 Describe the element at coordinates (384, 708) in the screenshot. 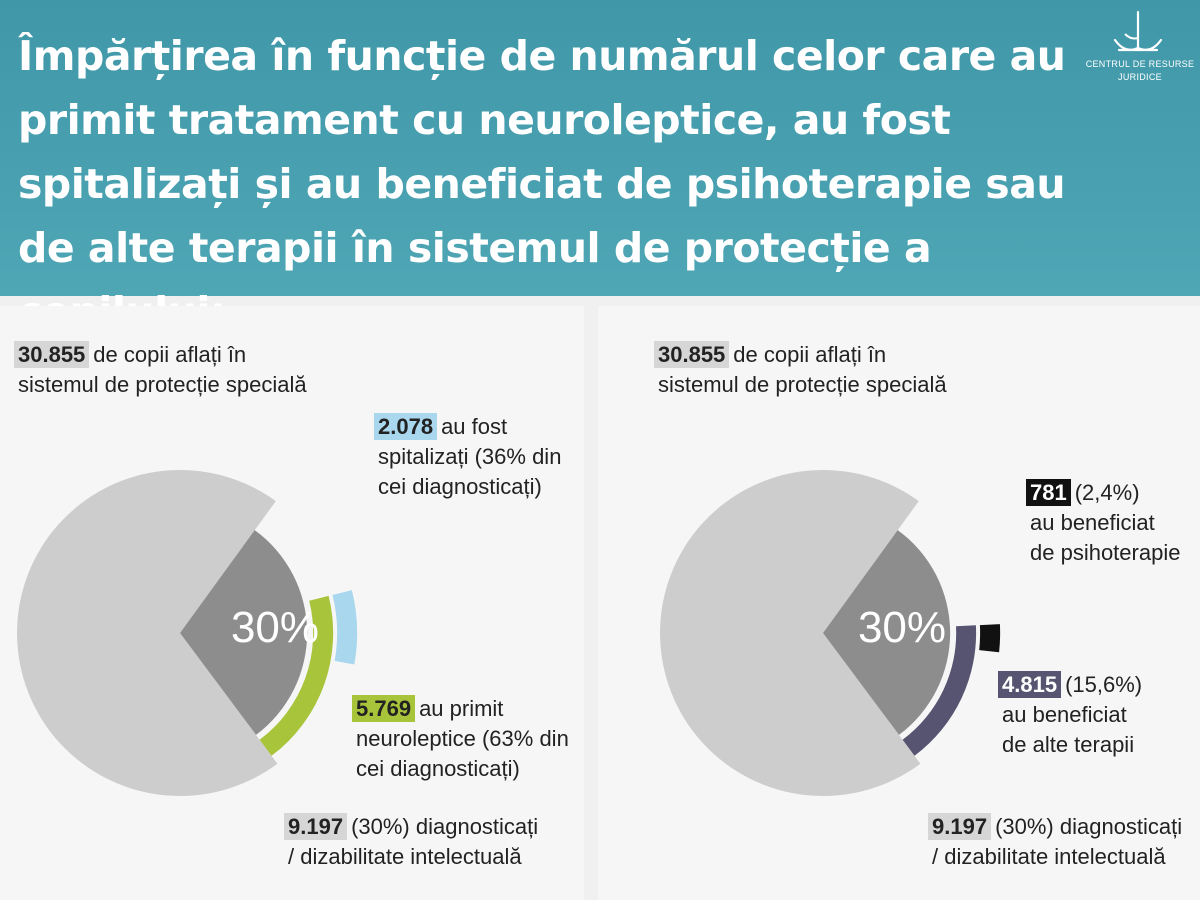

I see `neuroleptics-number: 5.769` at that location.